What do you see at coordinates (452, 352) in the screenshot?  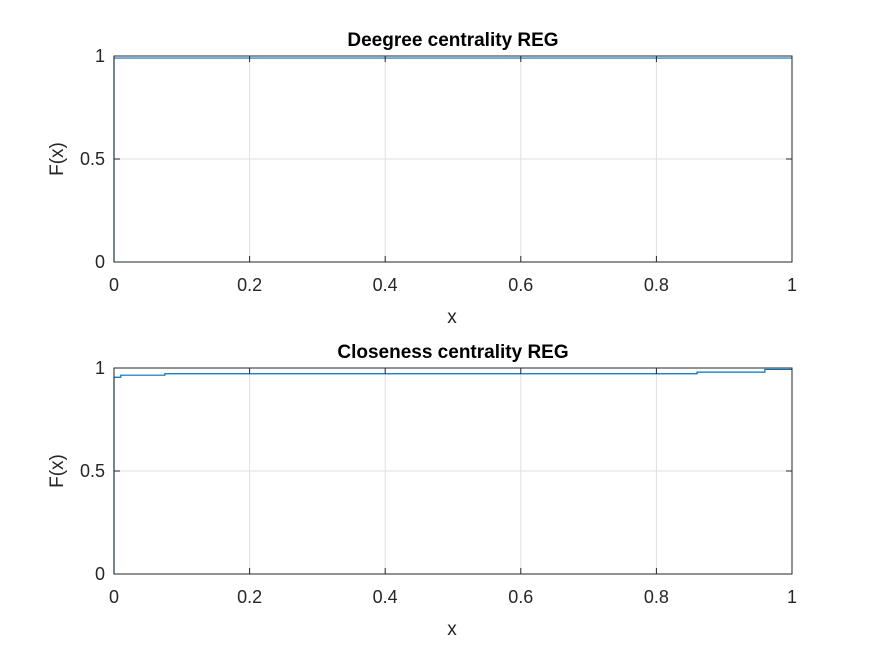 I see `chart-title: Closeness centrality REG` at bounding box center [452, 352].